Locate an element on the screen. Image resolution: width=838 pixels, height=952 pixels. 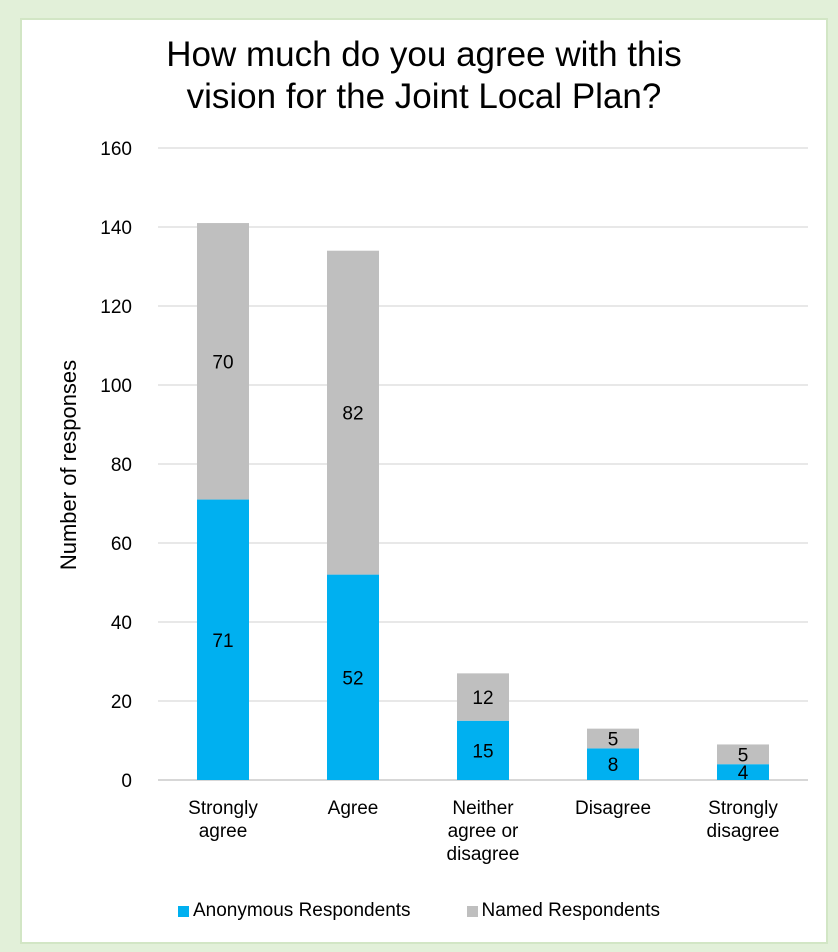
data-label-anonymous: 52 is located at coordinates (352, 678).